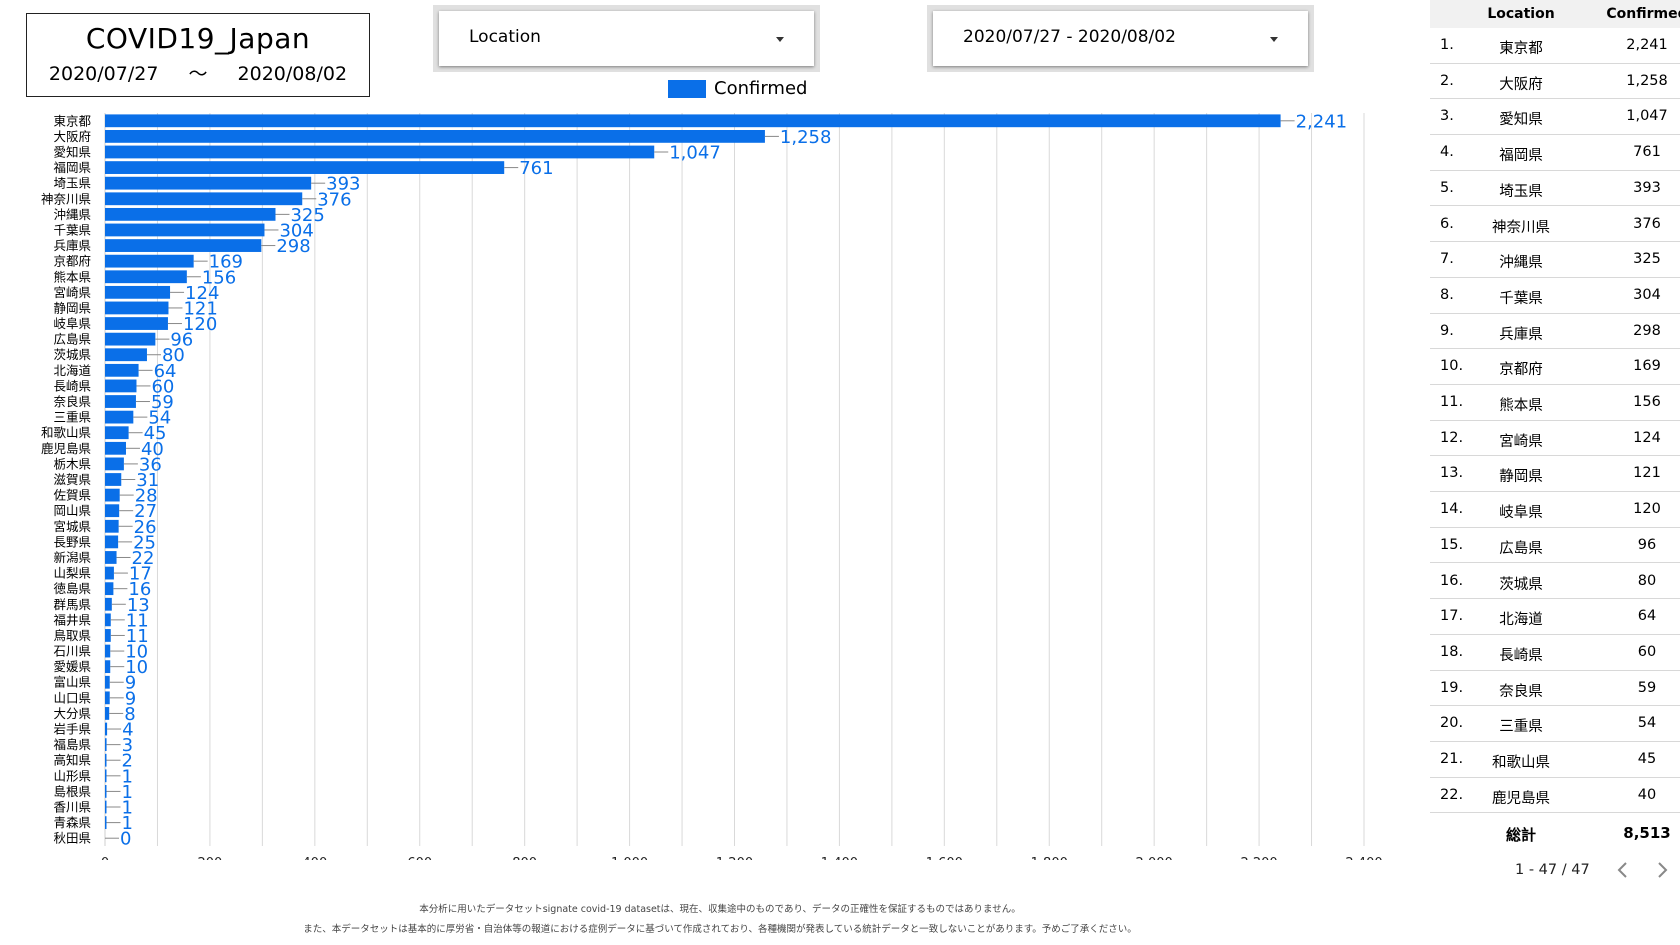  What do you see at coordinates (226, 262) in the screenshot?
I see `data-label: 169` at bounding box center [226, 262].